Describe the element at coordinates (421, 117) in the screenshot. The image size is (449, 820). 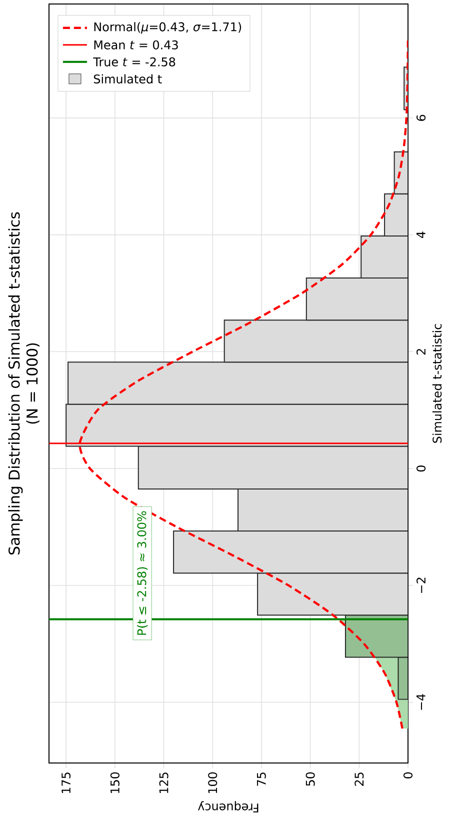
I see `y-tick-label: 6` at that location.